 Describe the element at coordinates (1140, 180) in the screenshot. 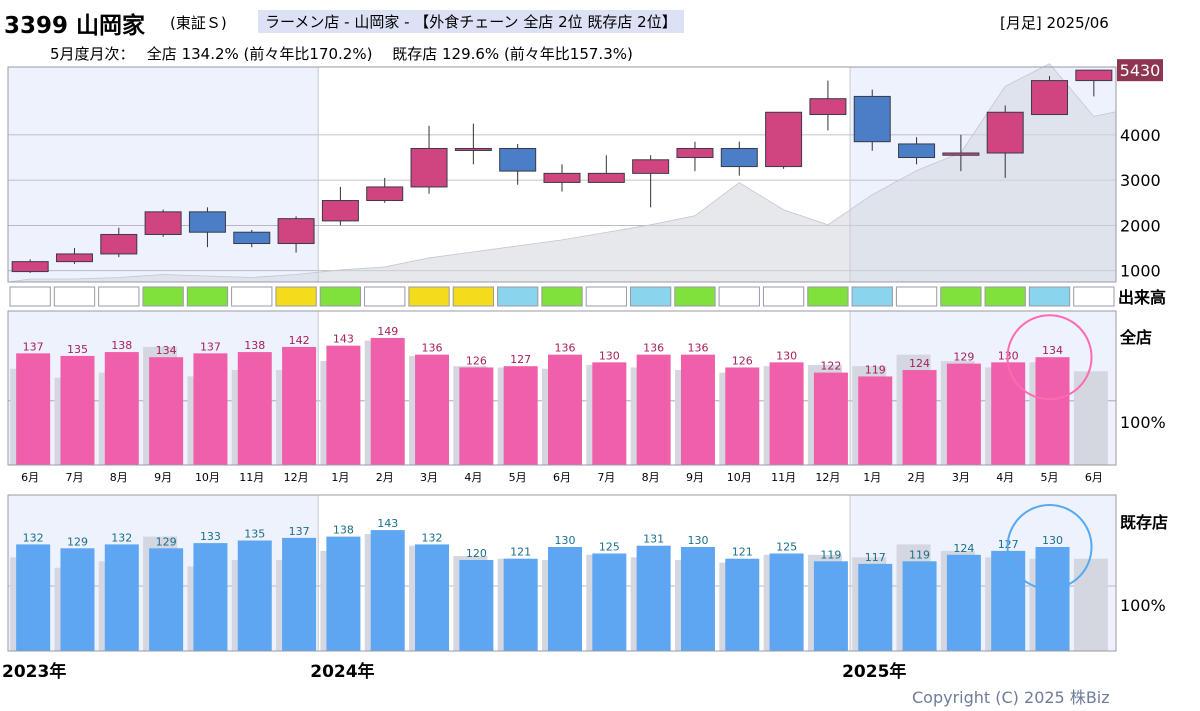

I see `price-axis-label: 3000` at that location.